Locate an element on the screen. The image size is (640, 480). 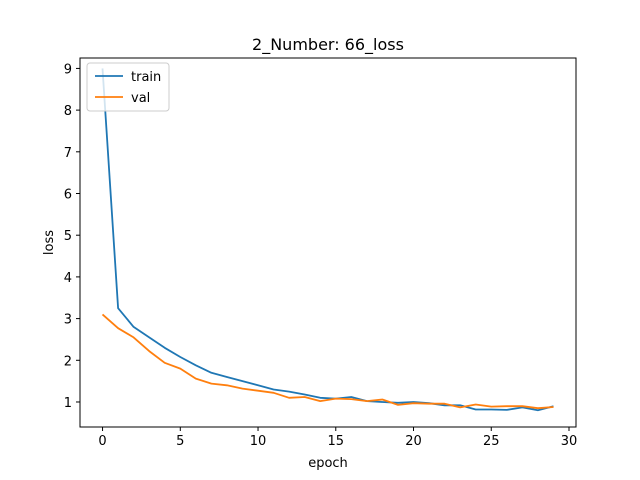
legend-label-val: val is located at coordinates (140, 98).